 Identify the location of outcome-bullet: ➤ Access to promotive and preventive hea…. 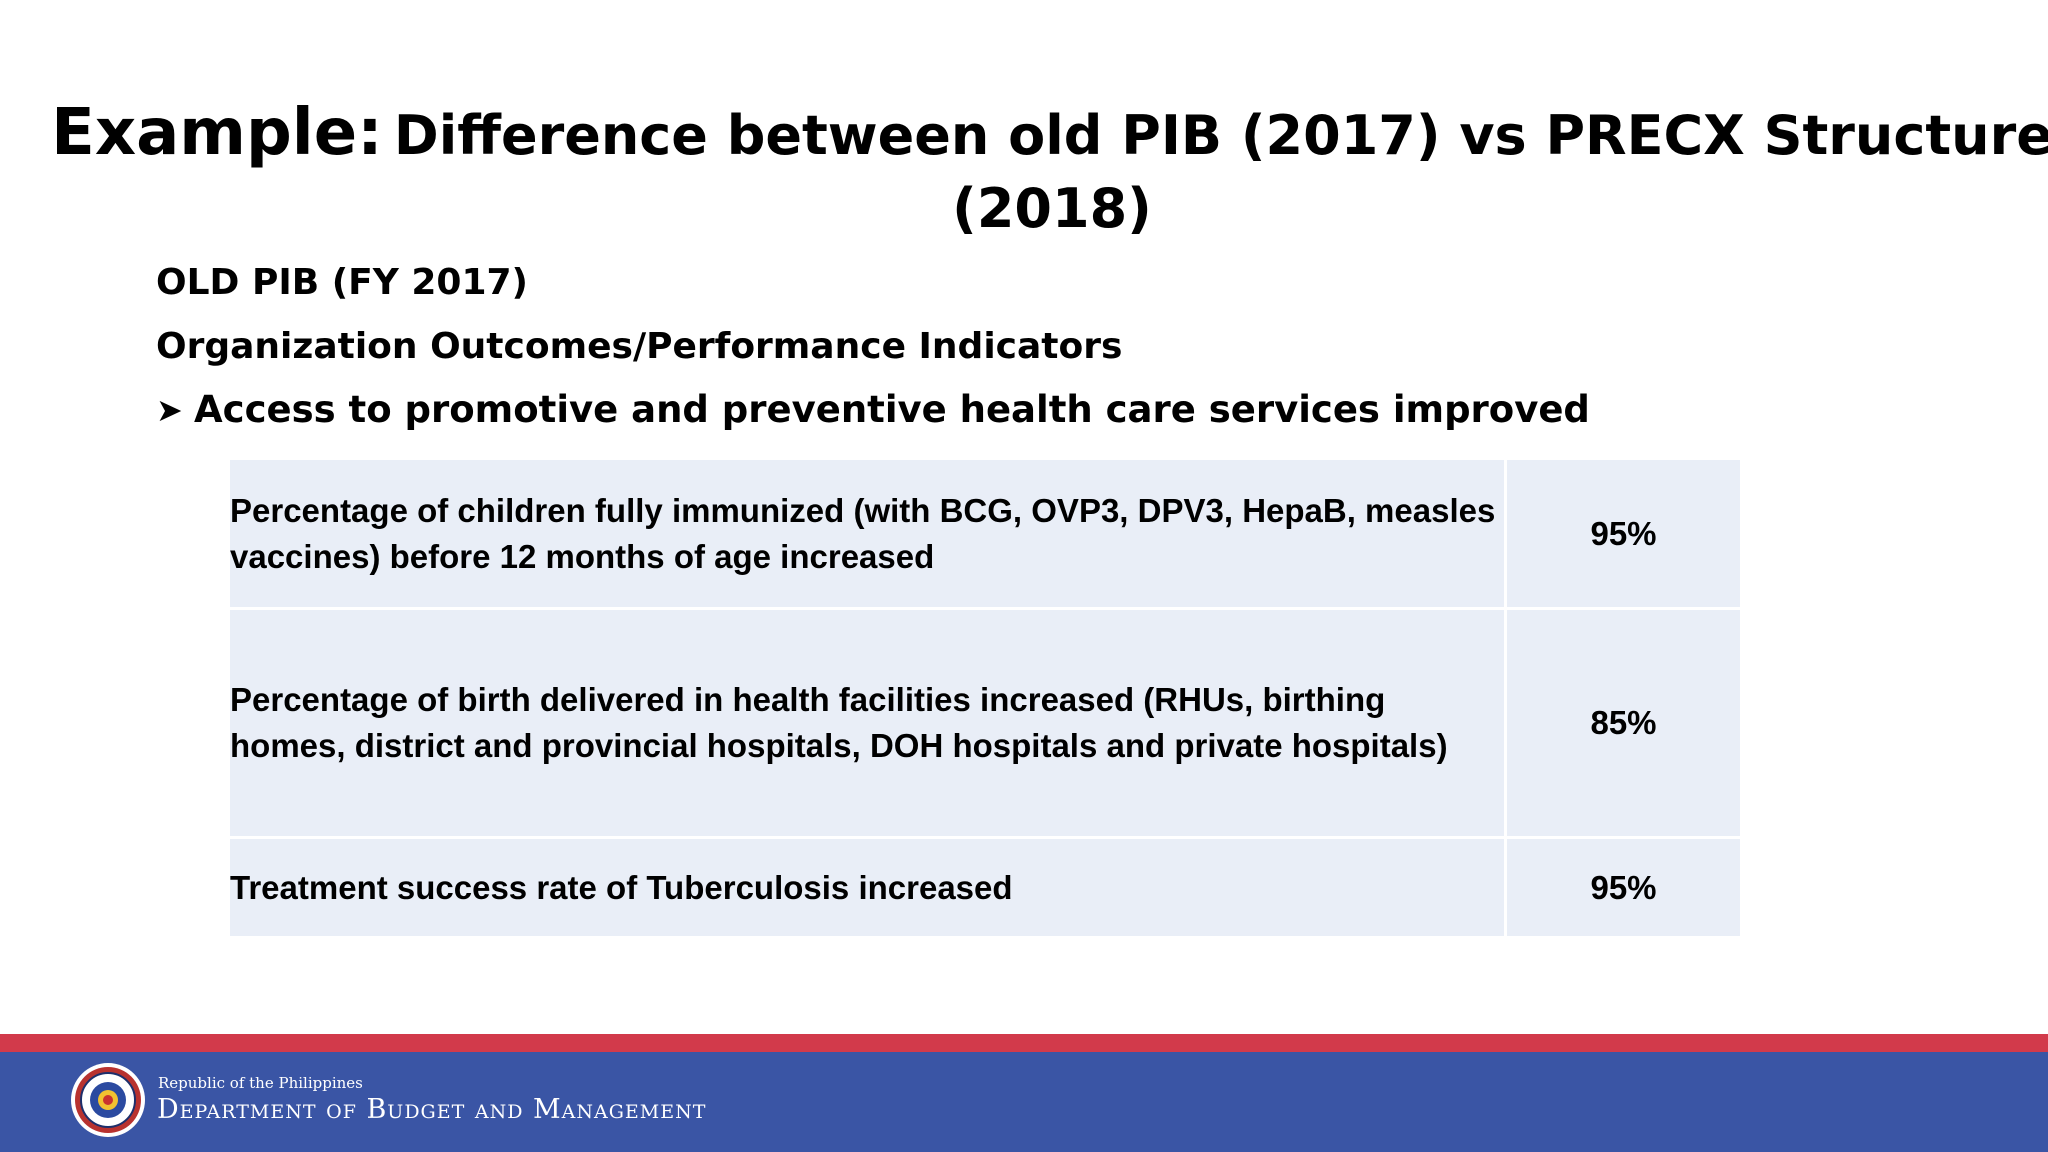
(873, 409).